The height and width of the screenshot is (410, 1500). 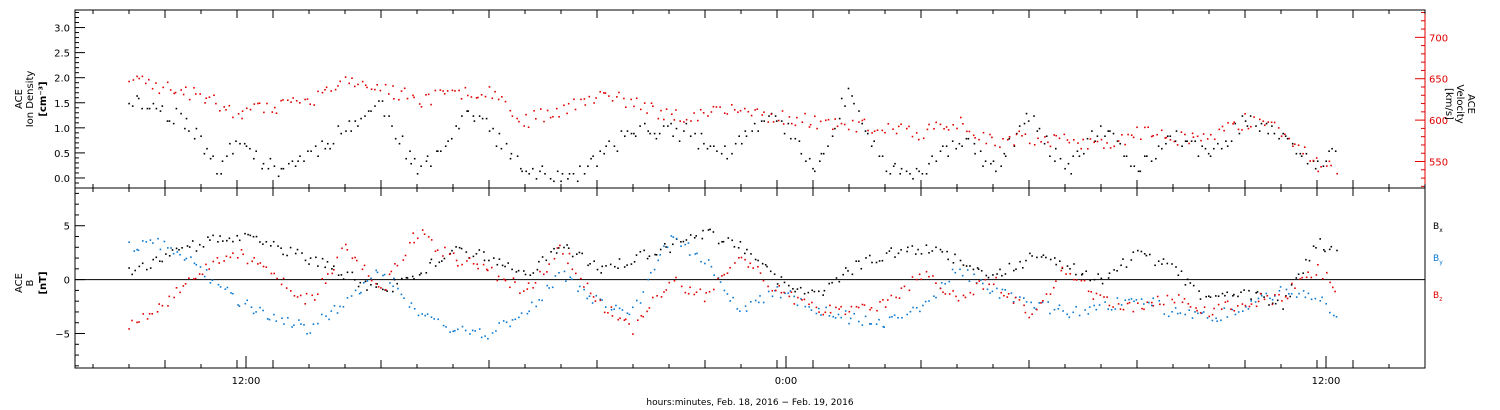 What do you see at coordinates (1459, 103) in the screenshot?
I see `top-right-axis-title: ACE Velocity [km/s]` at bounding box center [1459, 103].